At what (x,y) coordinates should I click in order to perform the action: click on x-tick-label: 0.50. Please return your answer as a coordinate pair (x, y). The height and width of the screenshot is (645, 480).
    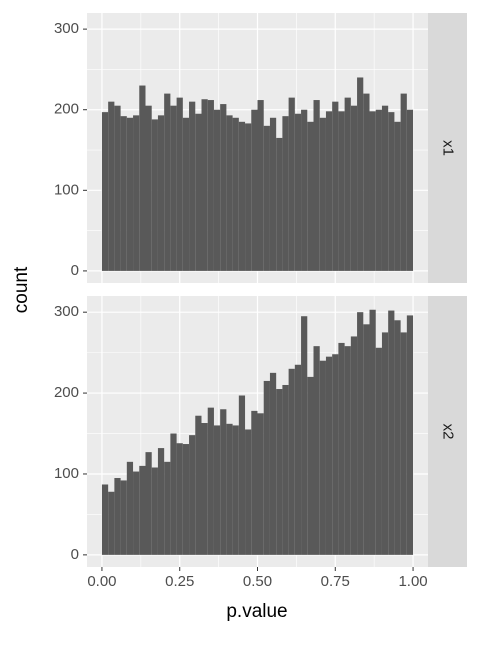
    Looking at the image, I should click on (257, 581).